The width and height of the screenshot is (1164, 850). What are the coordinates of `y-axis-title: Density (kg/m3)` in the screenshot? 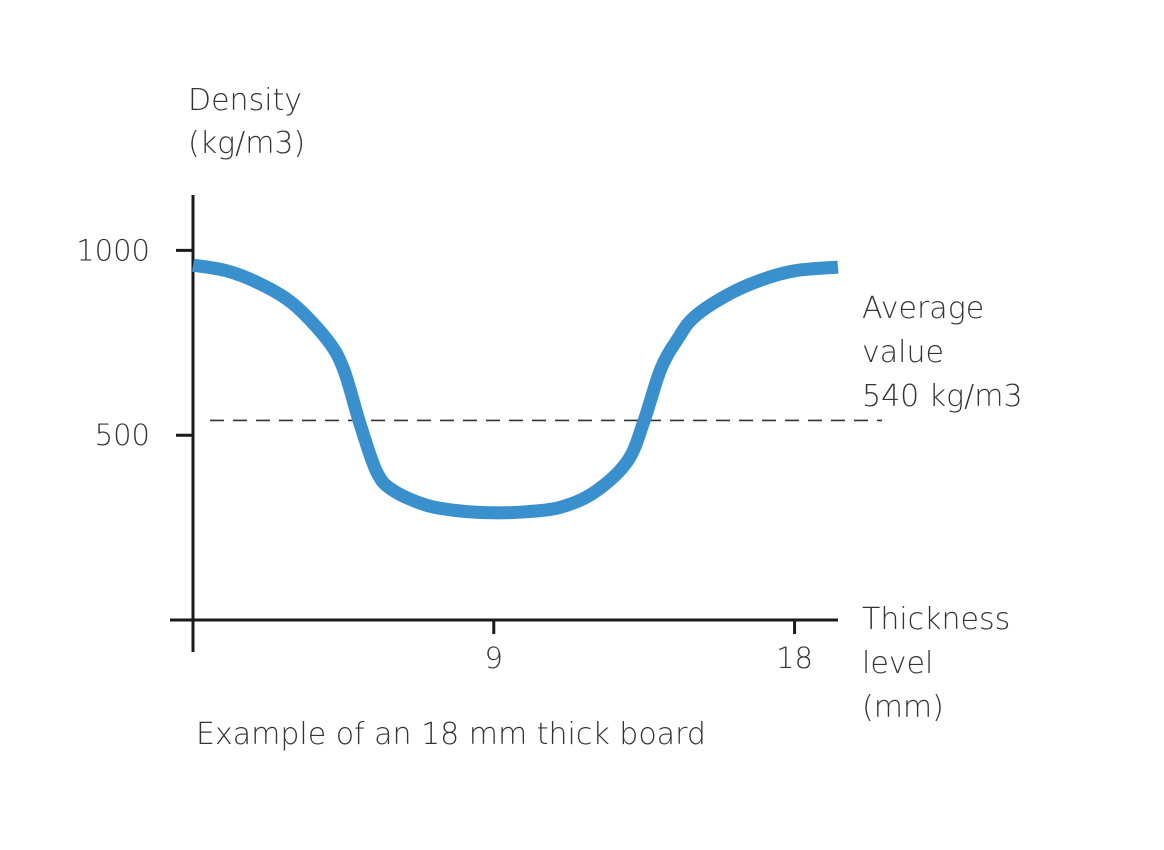 It's located at (246, 122).